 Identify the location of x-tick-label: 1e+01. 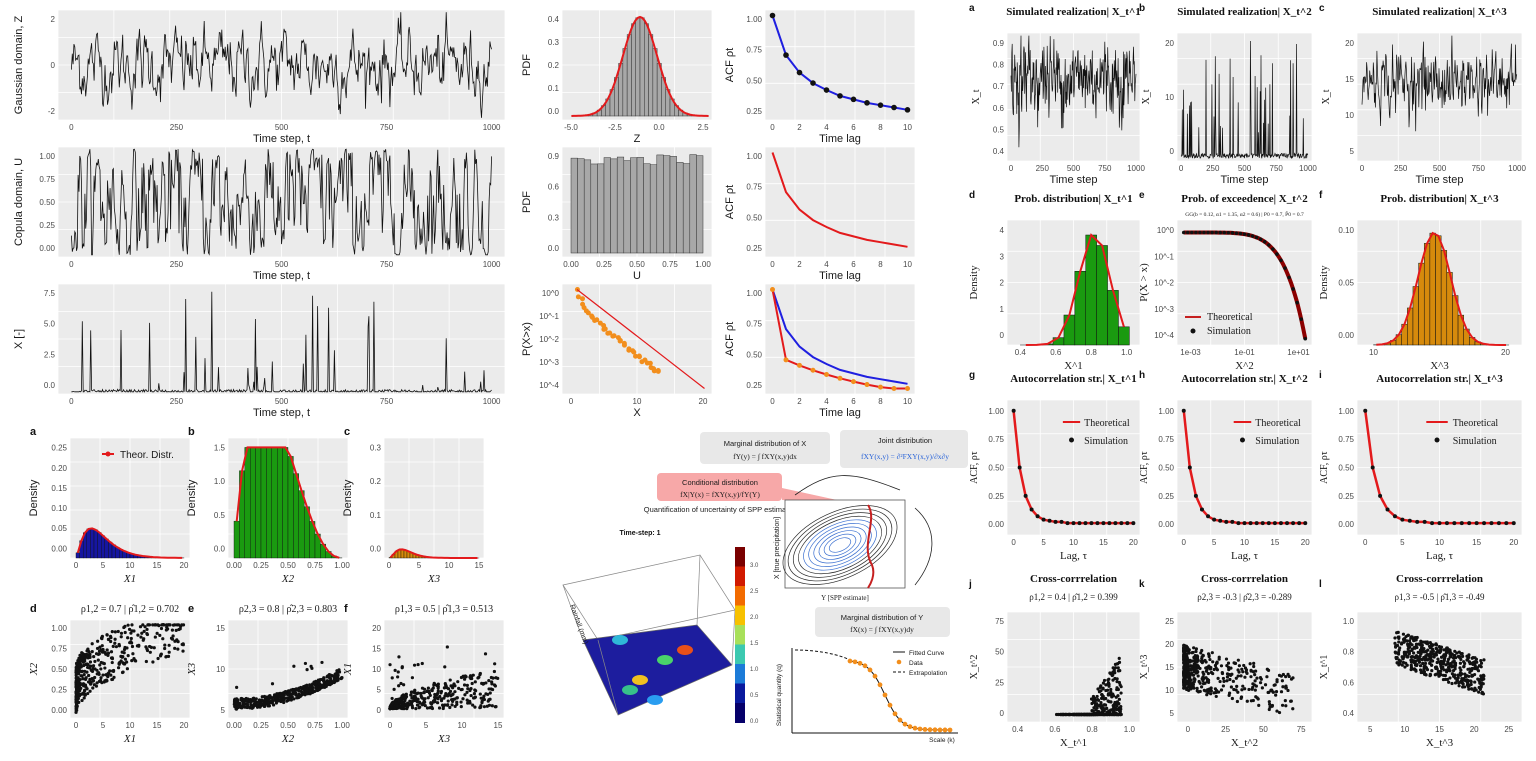
(1298, 352).